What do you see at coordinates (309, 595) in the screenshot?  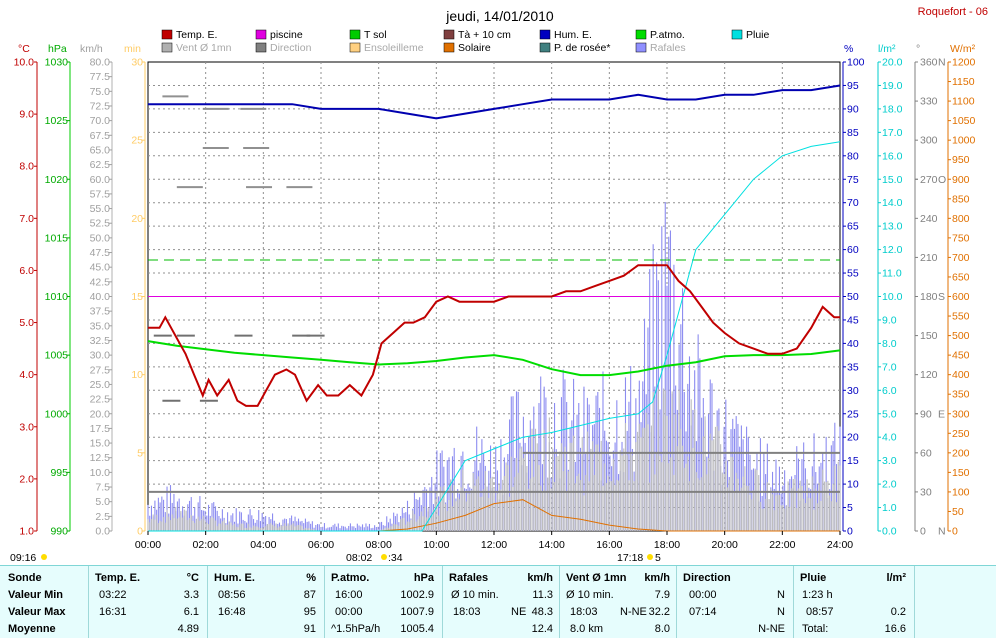 I see `hum-min-value: 87` at bounding box center [309, 595].